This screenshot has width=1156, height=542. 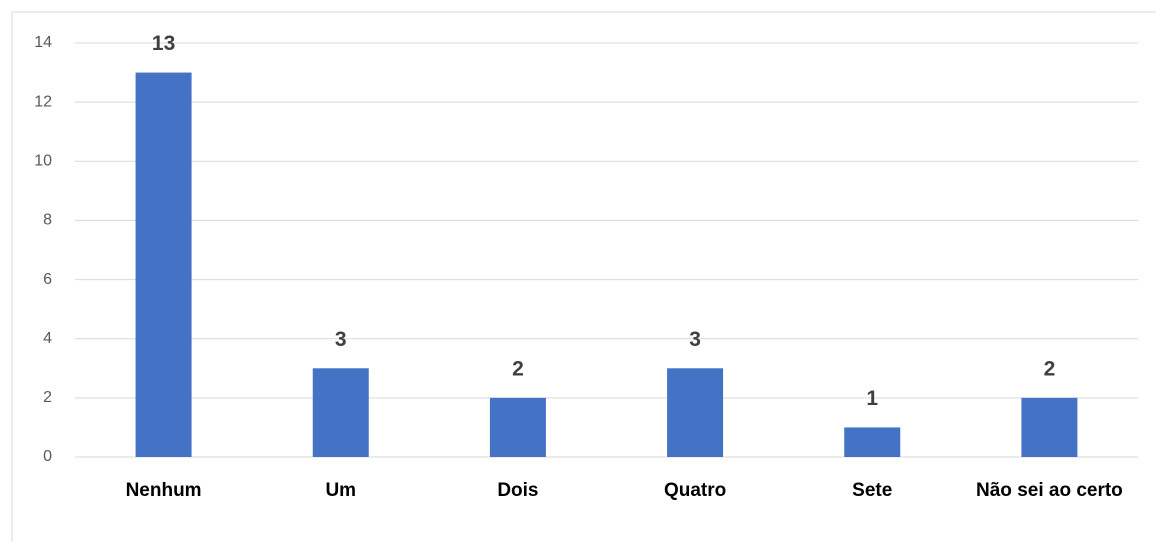 I want to click on y-tick-label: 2, so click(x=47, y=397).